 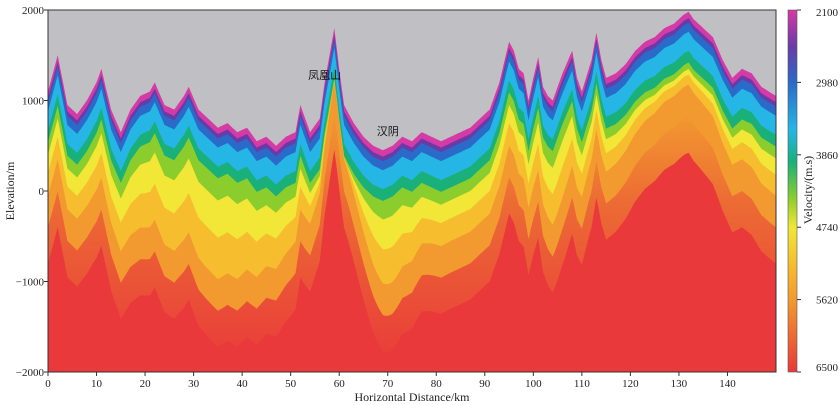 What do you see at coordinates (827, 13) in the screenshot?
I see `colorbar-tick-label: 2100` at bounding box center [827, 13].